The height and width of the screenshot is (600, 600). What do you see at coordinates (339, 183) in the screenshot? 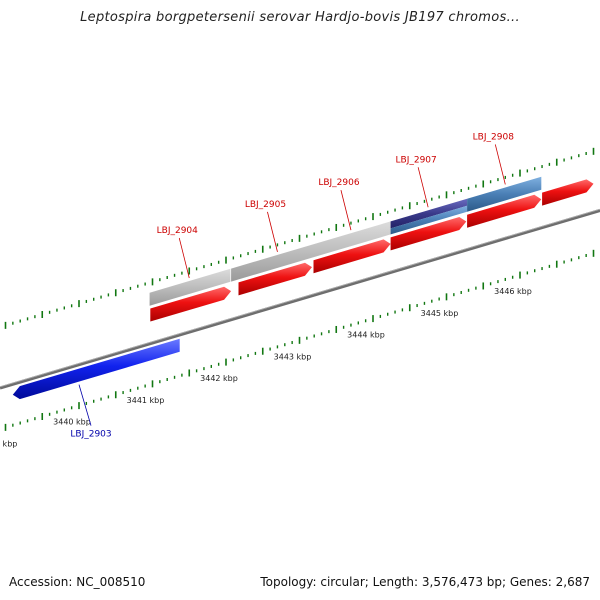
I see `gene-label: LBJ_2906` at bounding box center [339, 183].